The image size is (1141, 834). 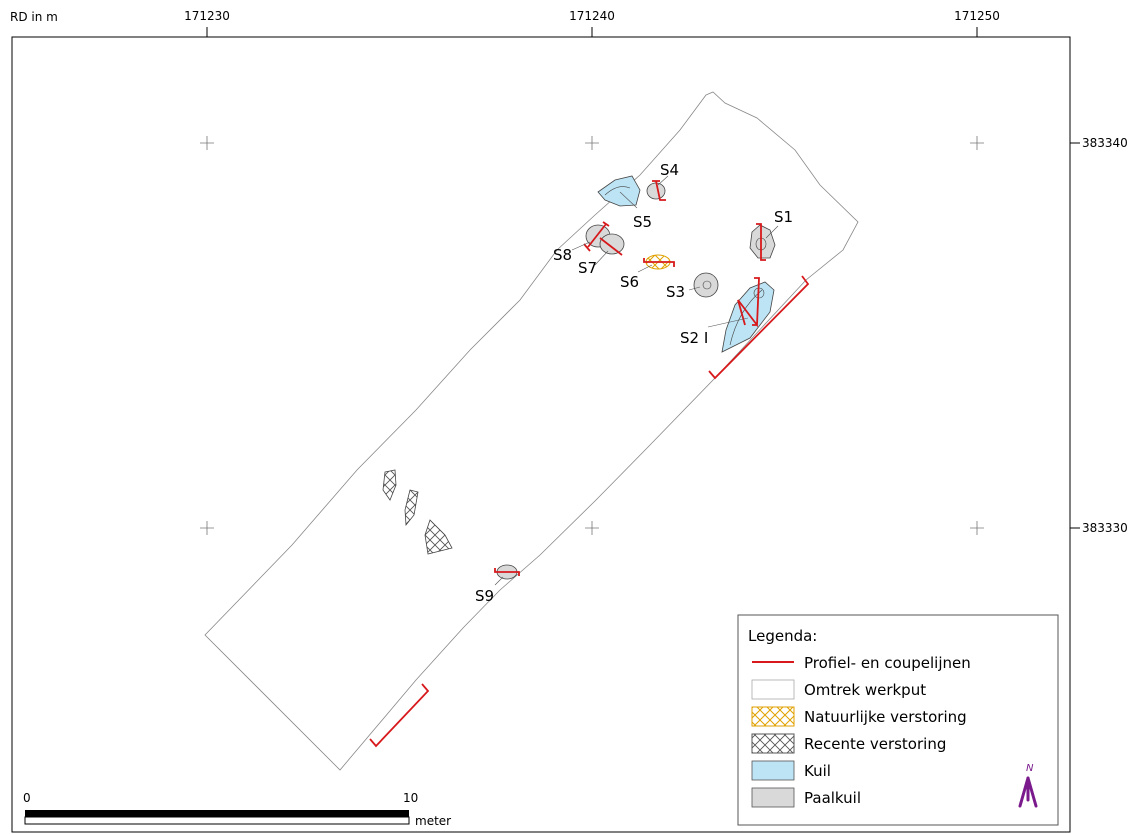 What do you see at coordinates (237, 809) in the screenshot?
I see `scale-bar: 0 10 meter` at bounding box center [237, 809].